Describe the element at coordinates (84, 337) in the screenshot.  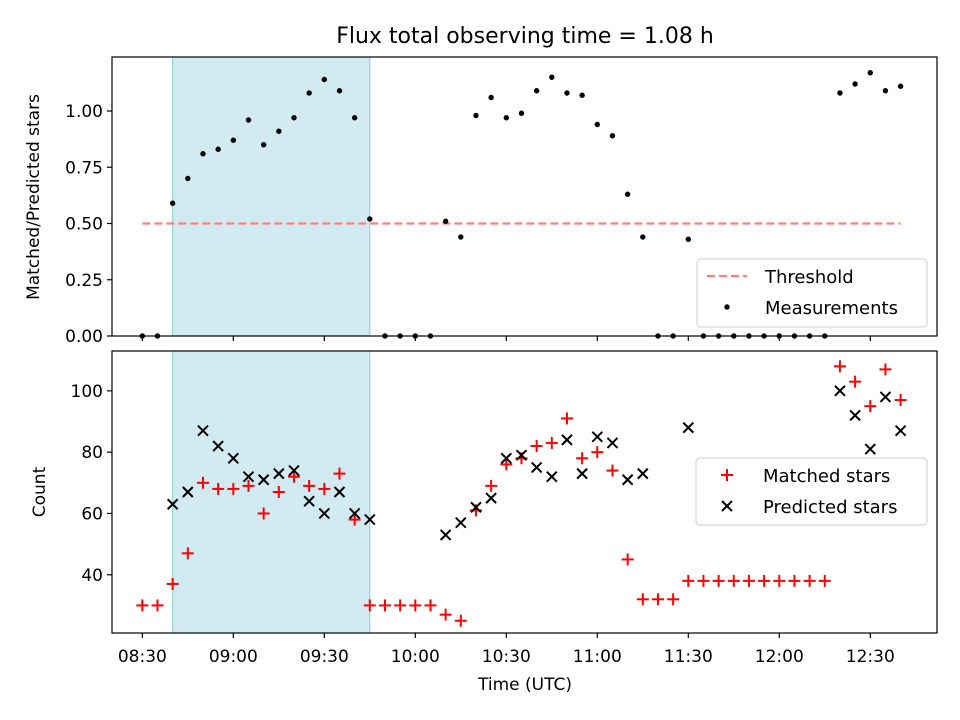
I see `ratio-y-tick-label: 0.00` at that location.